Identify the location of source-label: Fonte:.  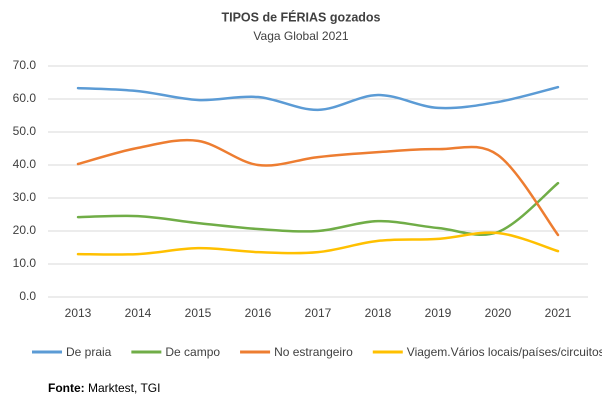
(66, 388).